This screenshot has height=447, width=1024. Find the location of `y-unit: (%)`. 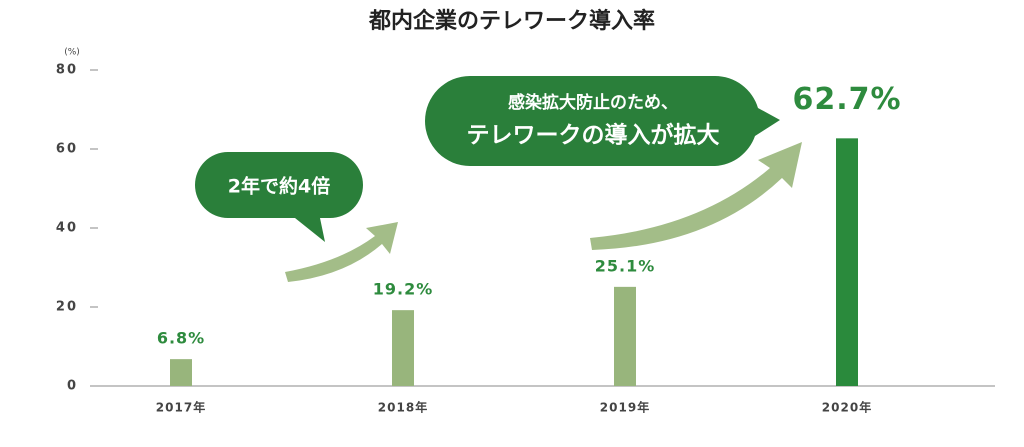

y-unit: (%) is located at coordinates (72, 53).